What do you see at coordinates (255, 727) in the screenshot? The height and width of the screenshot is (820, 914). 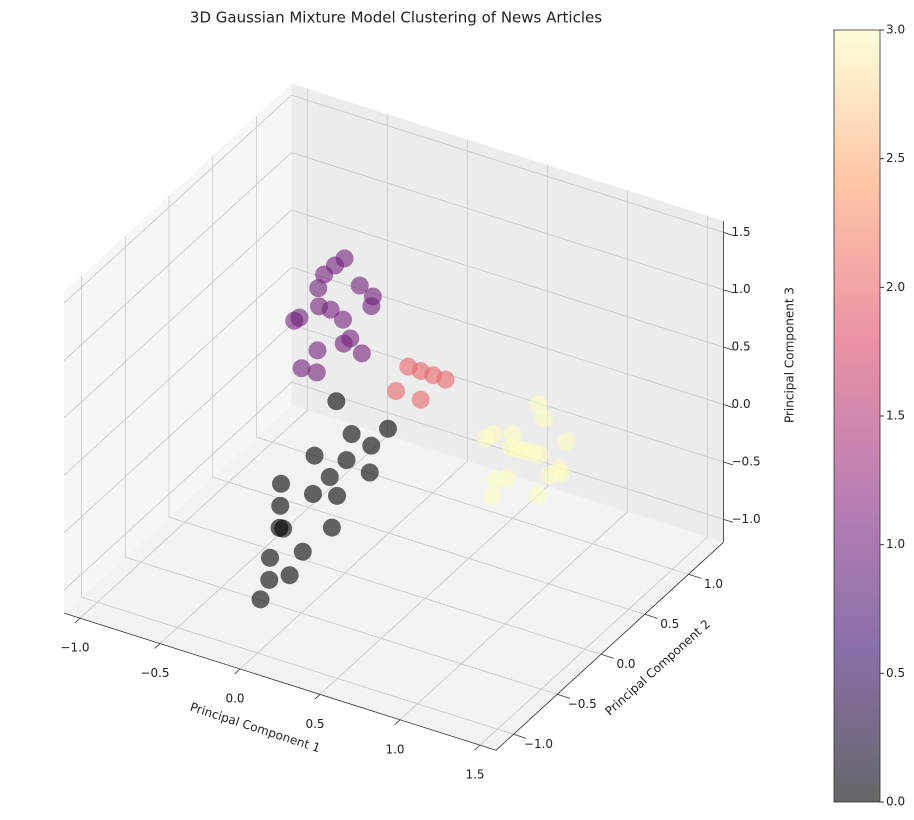 I see `x-axis-label: Principal Component 1` at bounding box center [255, 727].